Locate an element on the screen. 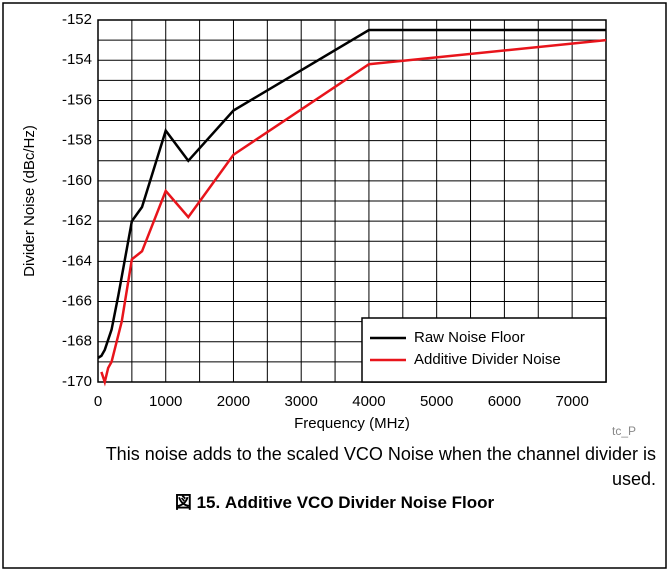 The height and width of the screenshot is (572, 669). legend-label: Raw Noise Floor is located at coordinates (469, 337).